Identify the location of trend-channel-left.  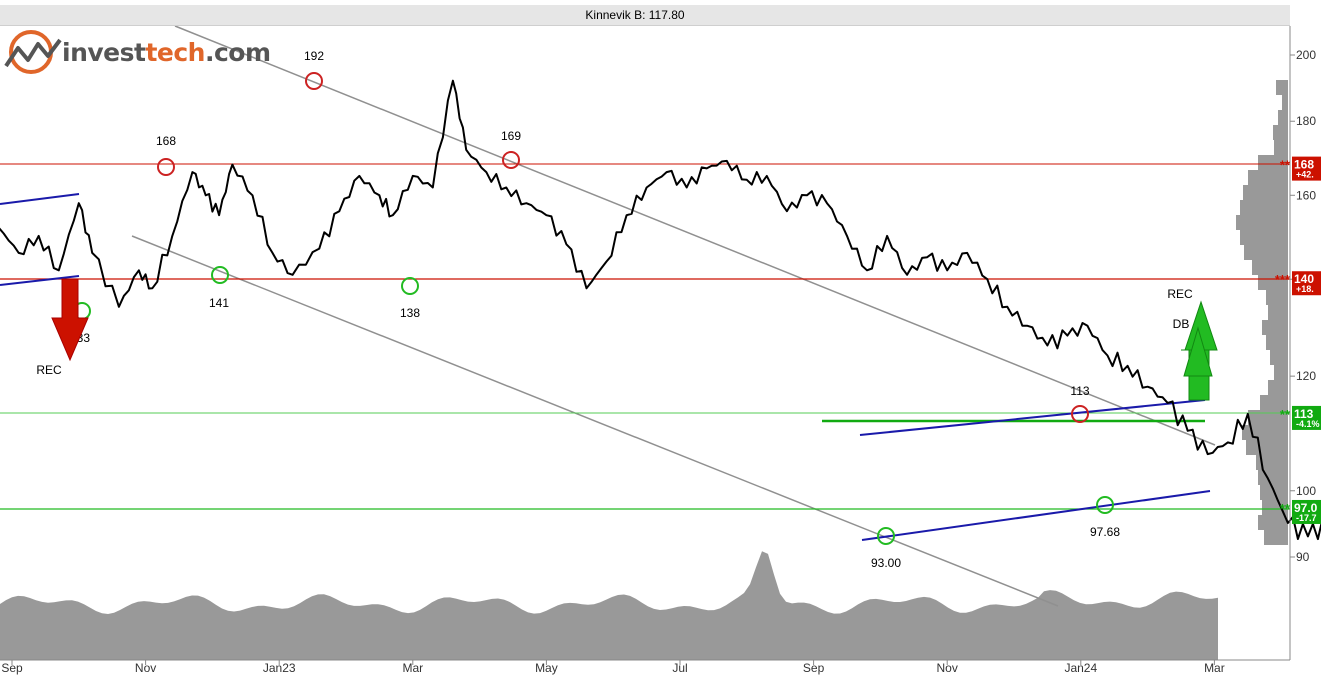
(40, 199).